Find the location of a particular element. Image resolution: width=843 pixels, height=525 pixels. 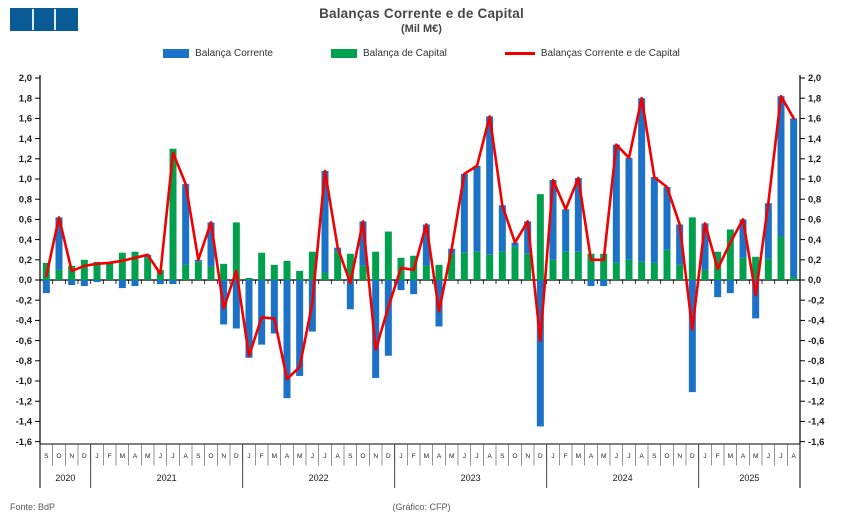

credit-note: (Gráfico: CFP) is located at coordinates (421, 507).